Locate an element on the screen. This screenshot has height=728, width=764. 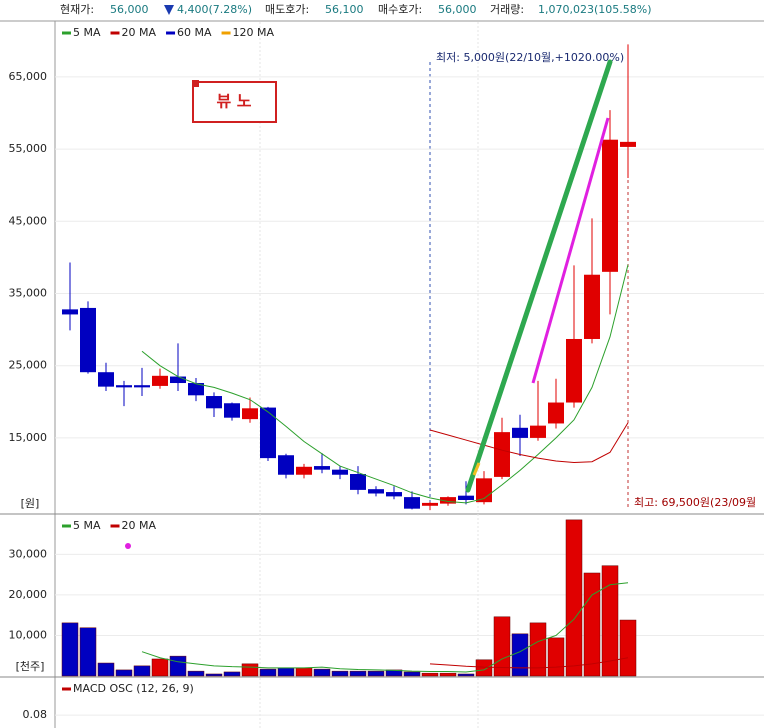
y-tick-label: 30,000 is located at coordinates (28, 553).